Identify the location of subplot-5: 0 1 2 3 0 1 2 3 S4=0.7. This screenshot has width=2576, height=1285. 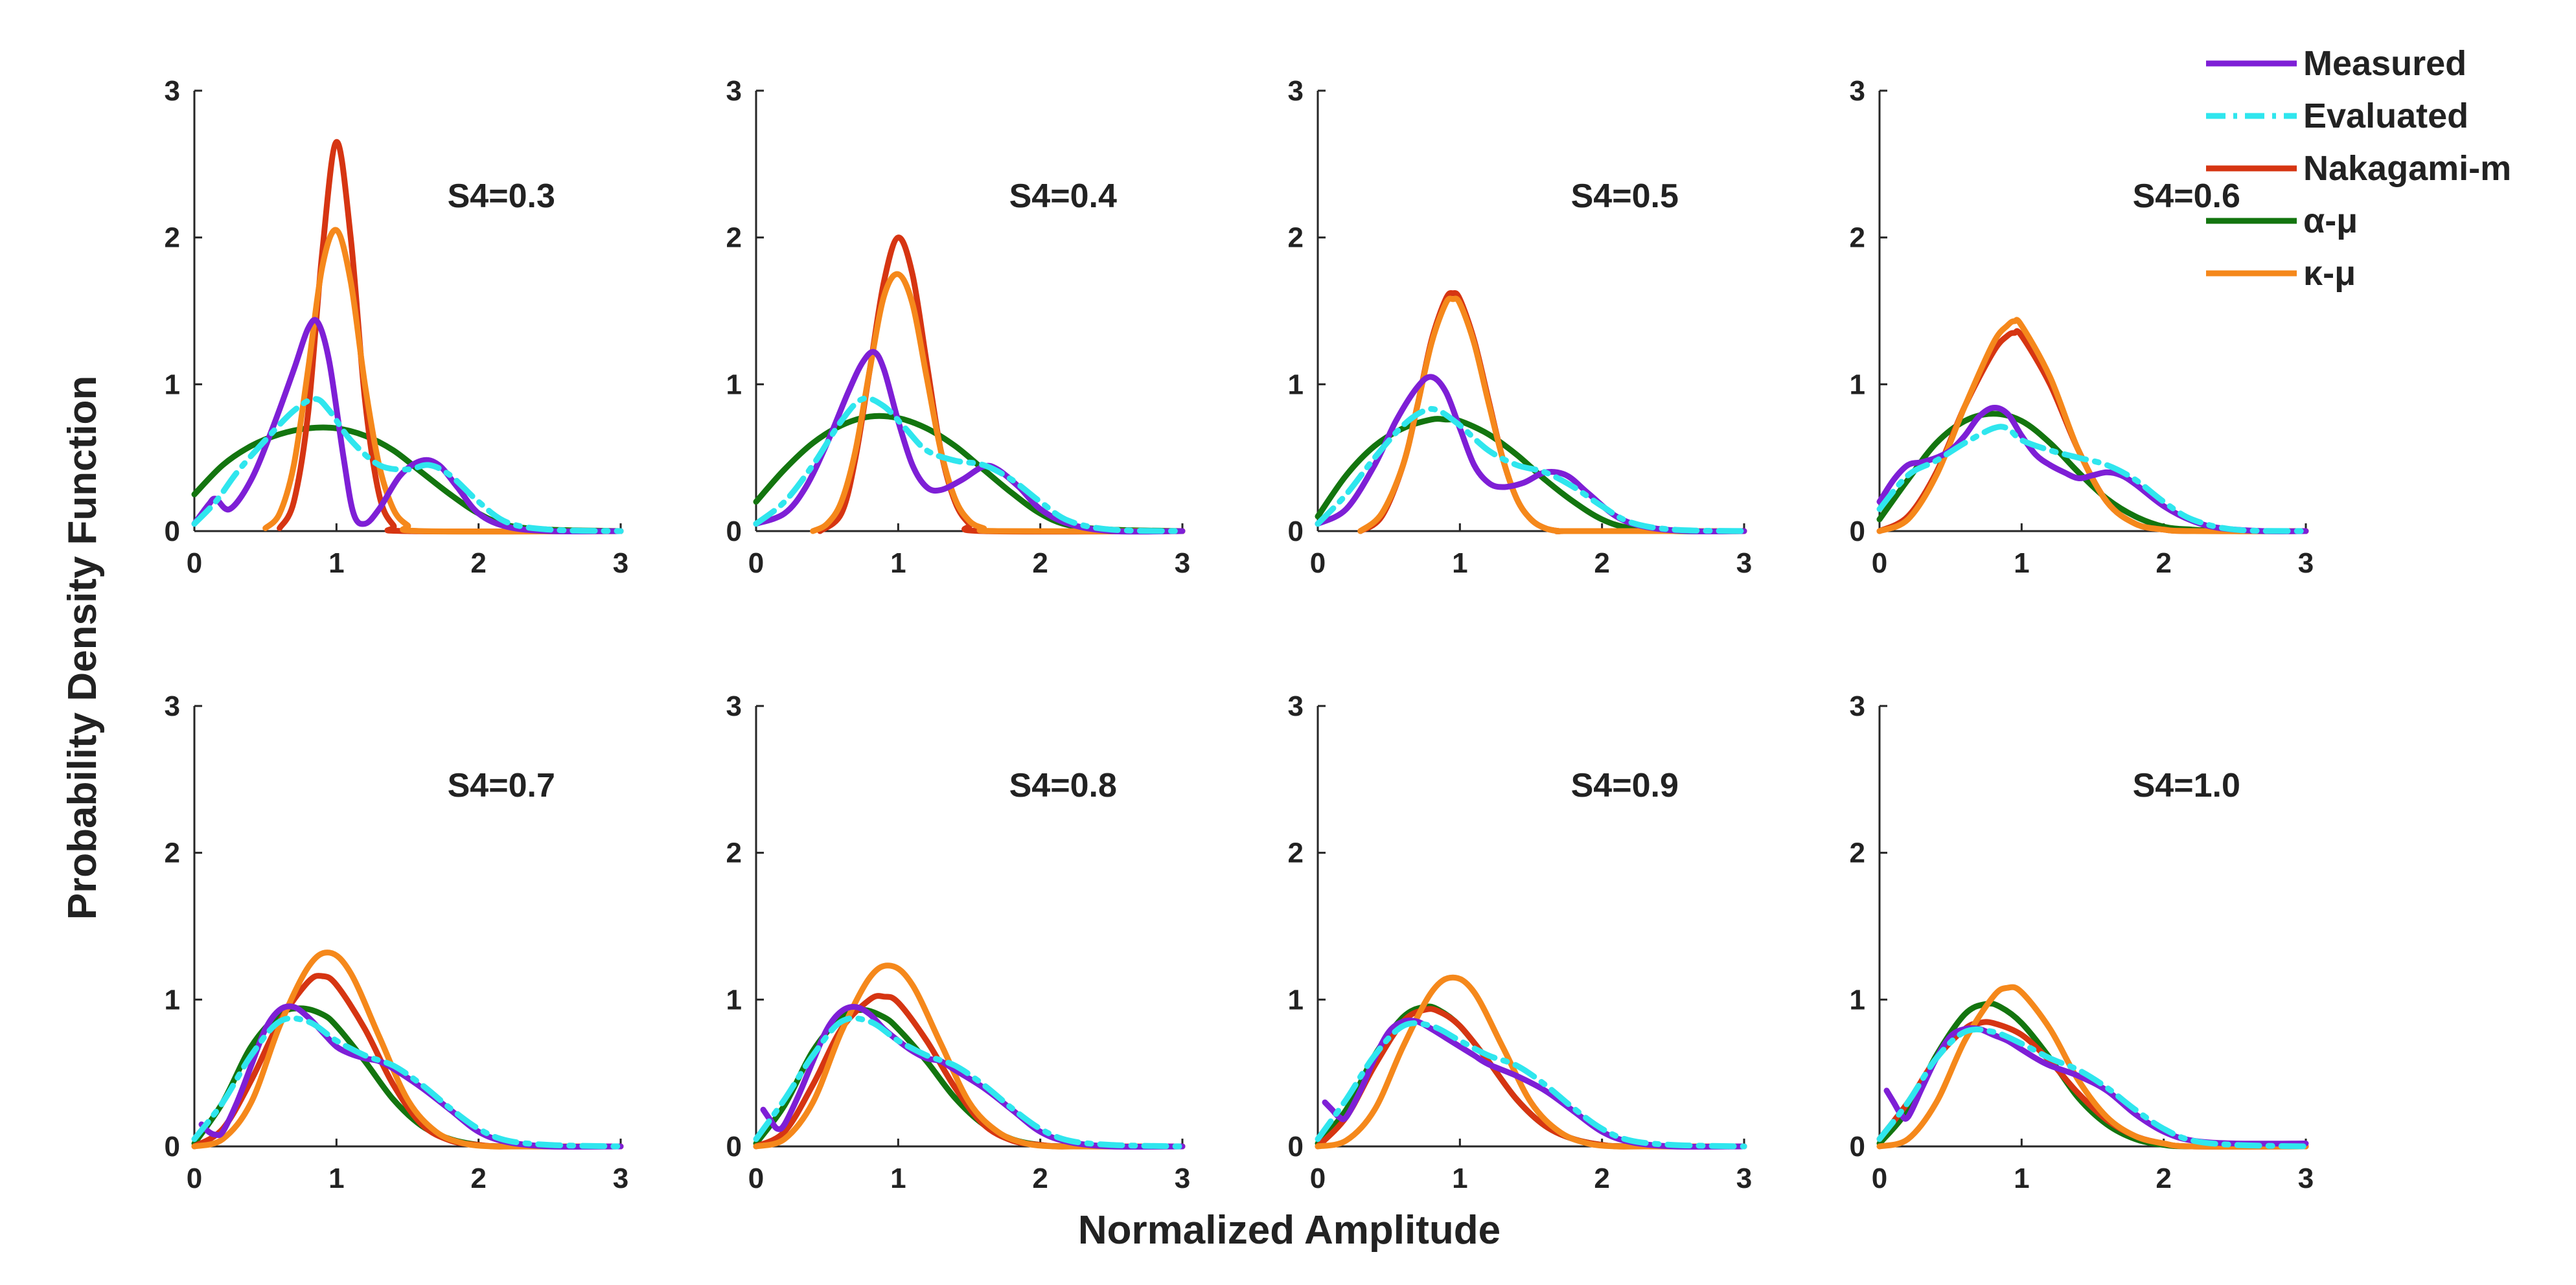
(397, 942).